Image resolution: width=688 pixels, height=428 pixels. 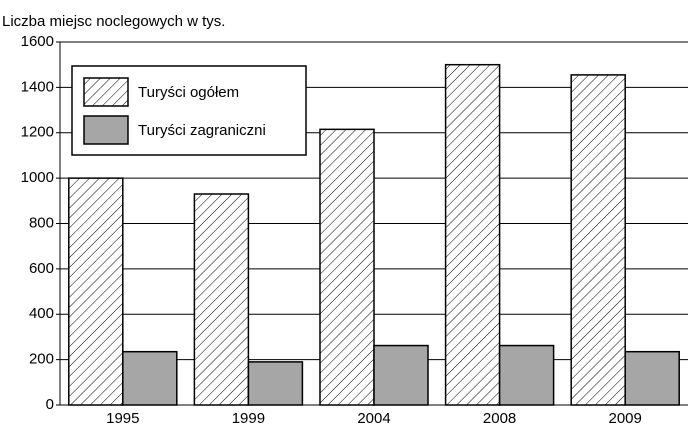 I want to click on x-tick-label: 2004, so click(x=373, y=418).